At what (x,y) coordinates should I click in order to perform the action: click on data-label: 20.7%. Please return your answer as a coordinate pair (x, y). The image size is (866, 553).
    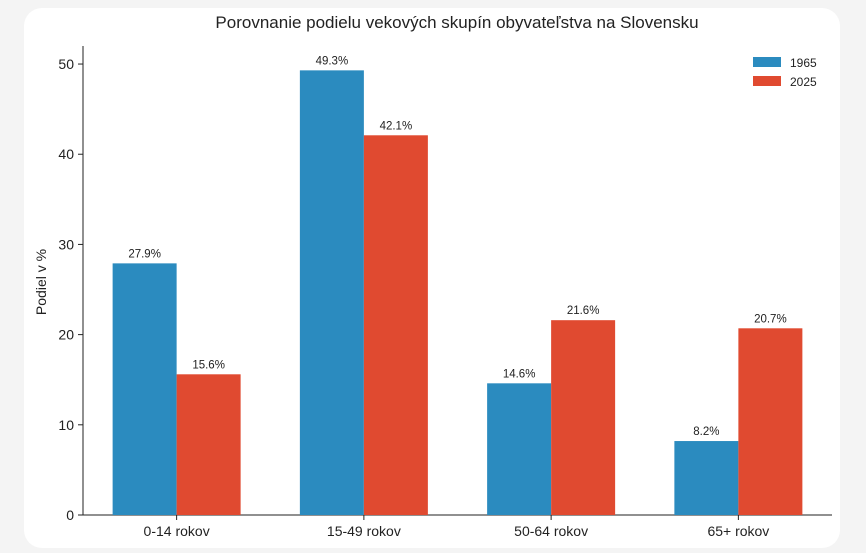
    Looking at the image, I should click on (770, 319).